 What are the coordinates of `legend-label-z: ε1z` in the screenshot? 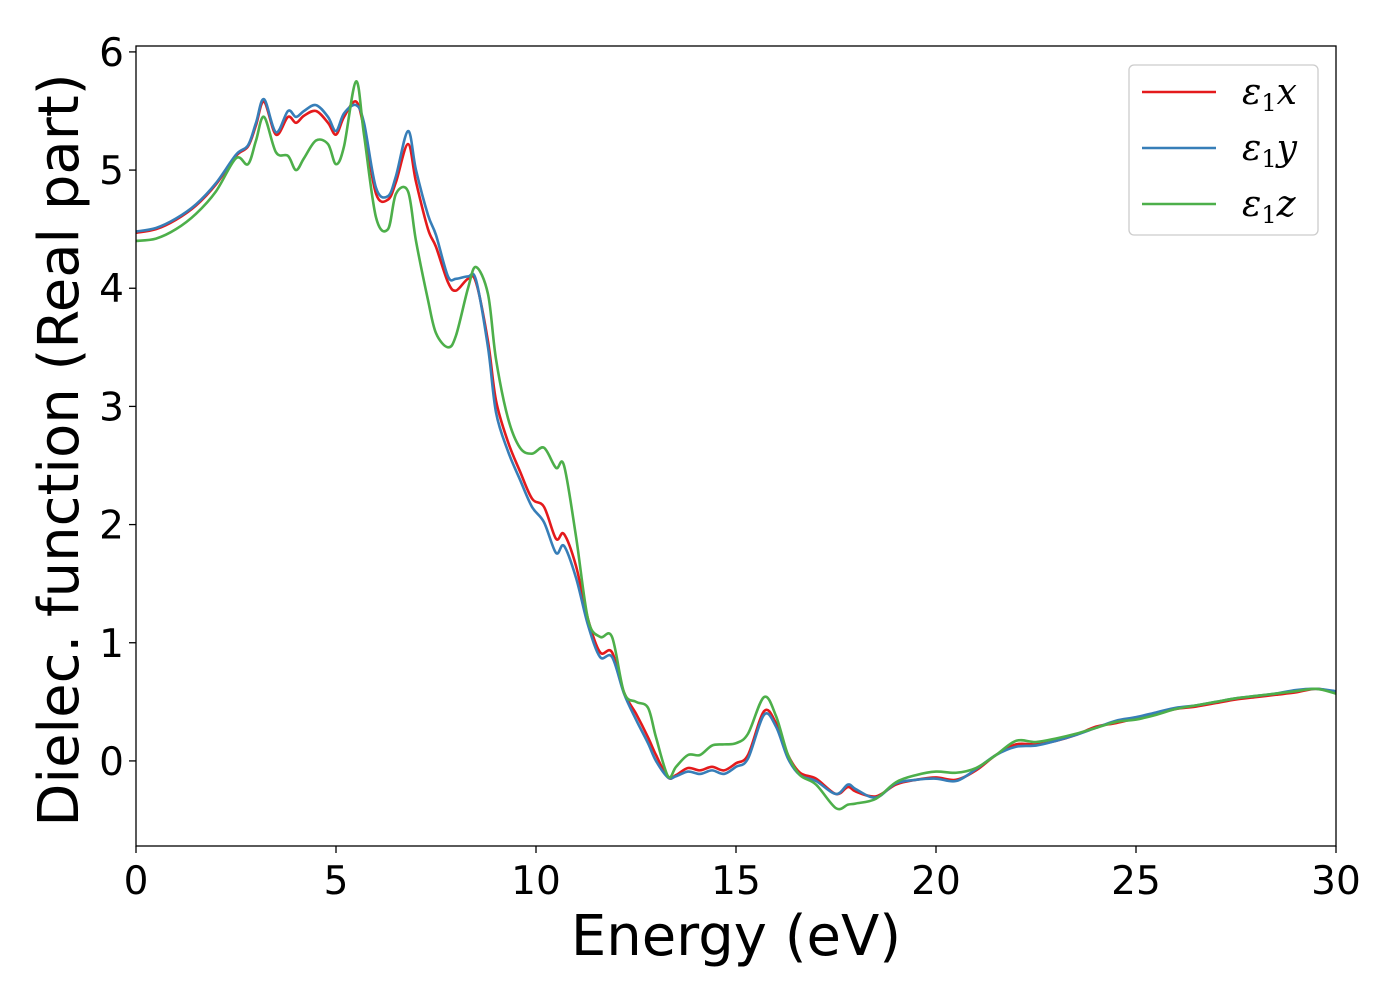 It's located at (1269, 206).